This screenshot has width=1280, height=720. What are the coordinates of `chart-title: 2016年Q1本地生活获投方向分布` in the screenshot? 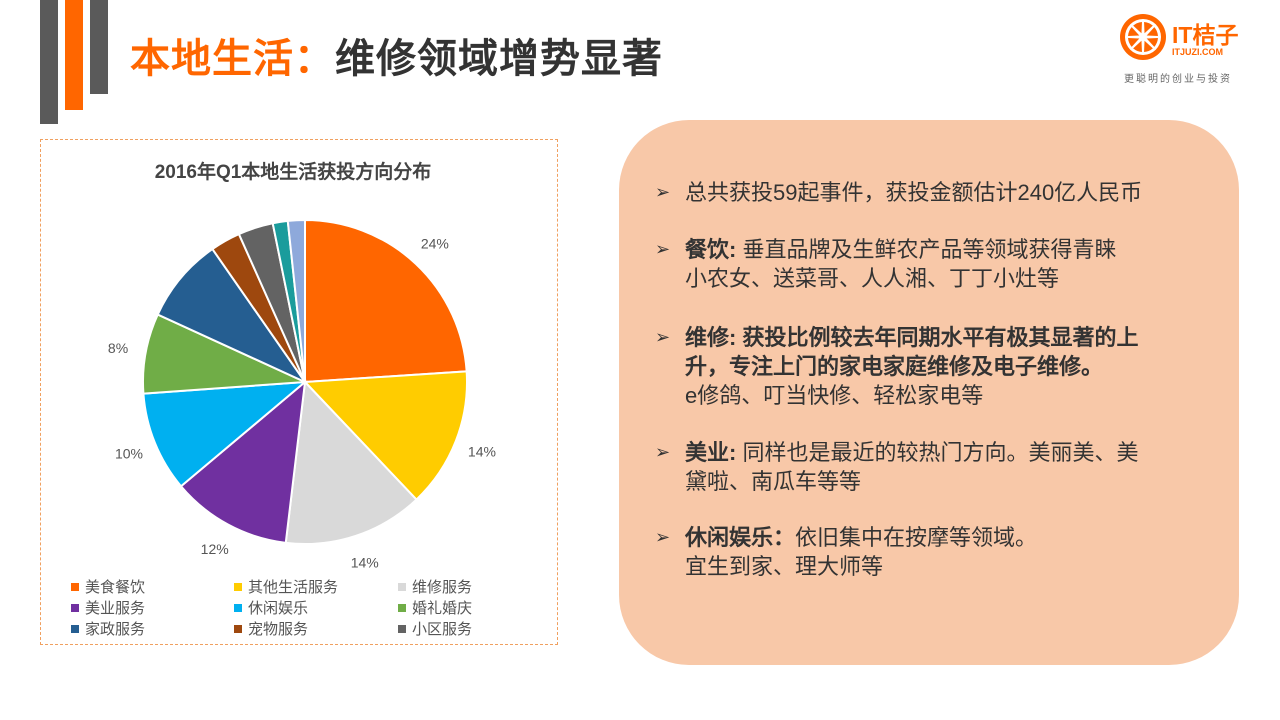 It's located at (293, 171).